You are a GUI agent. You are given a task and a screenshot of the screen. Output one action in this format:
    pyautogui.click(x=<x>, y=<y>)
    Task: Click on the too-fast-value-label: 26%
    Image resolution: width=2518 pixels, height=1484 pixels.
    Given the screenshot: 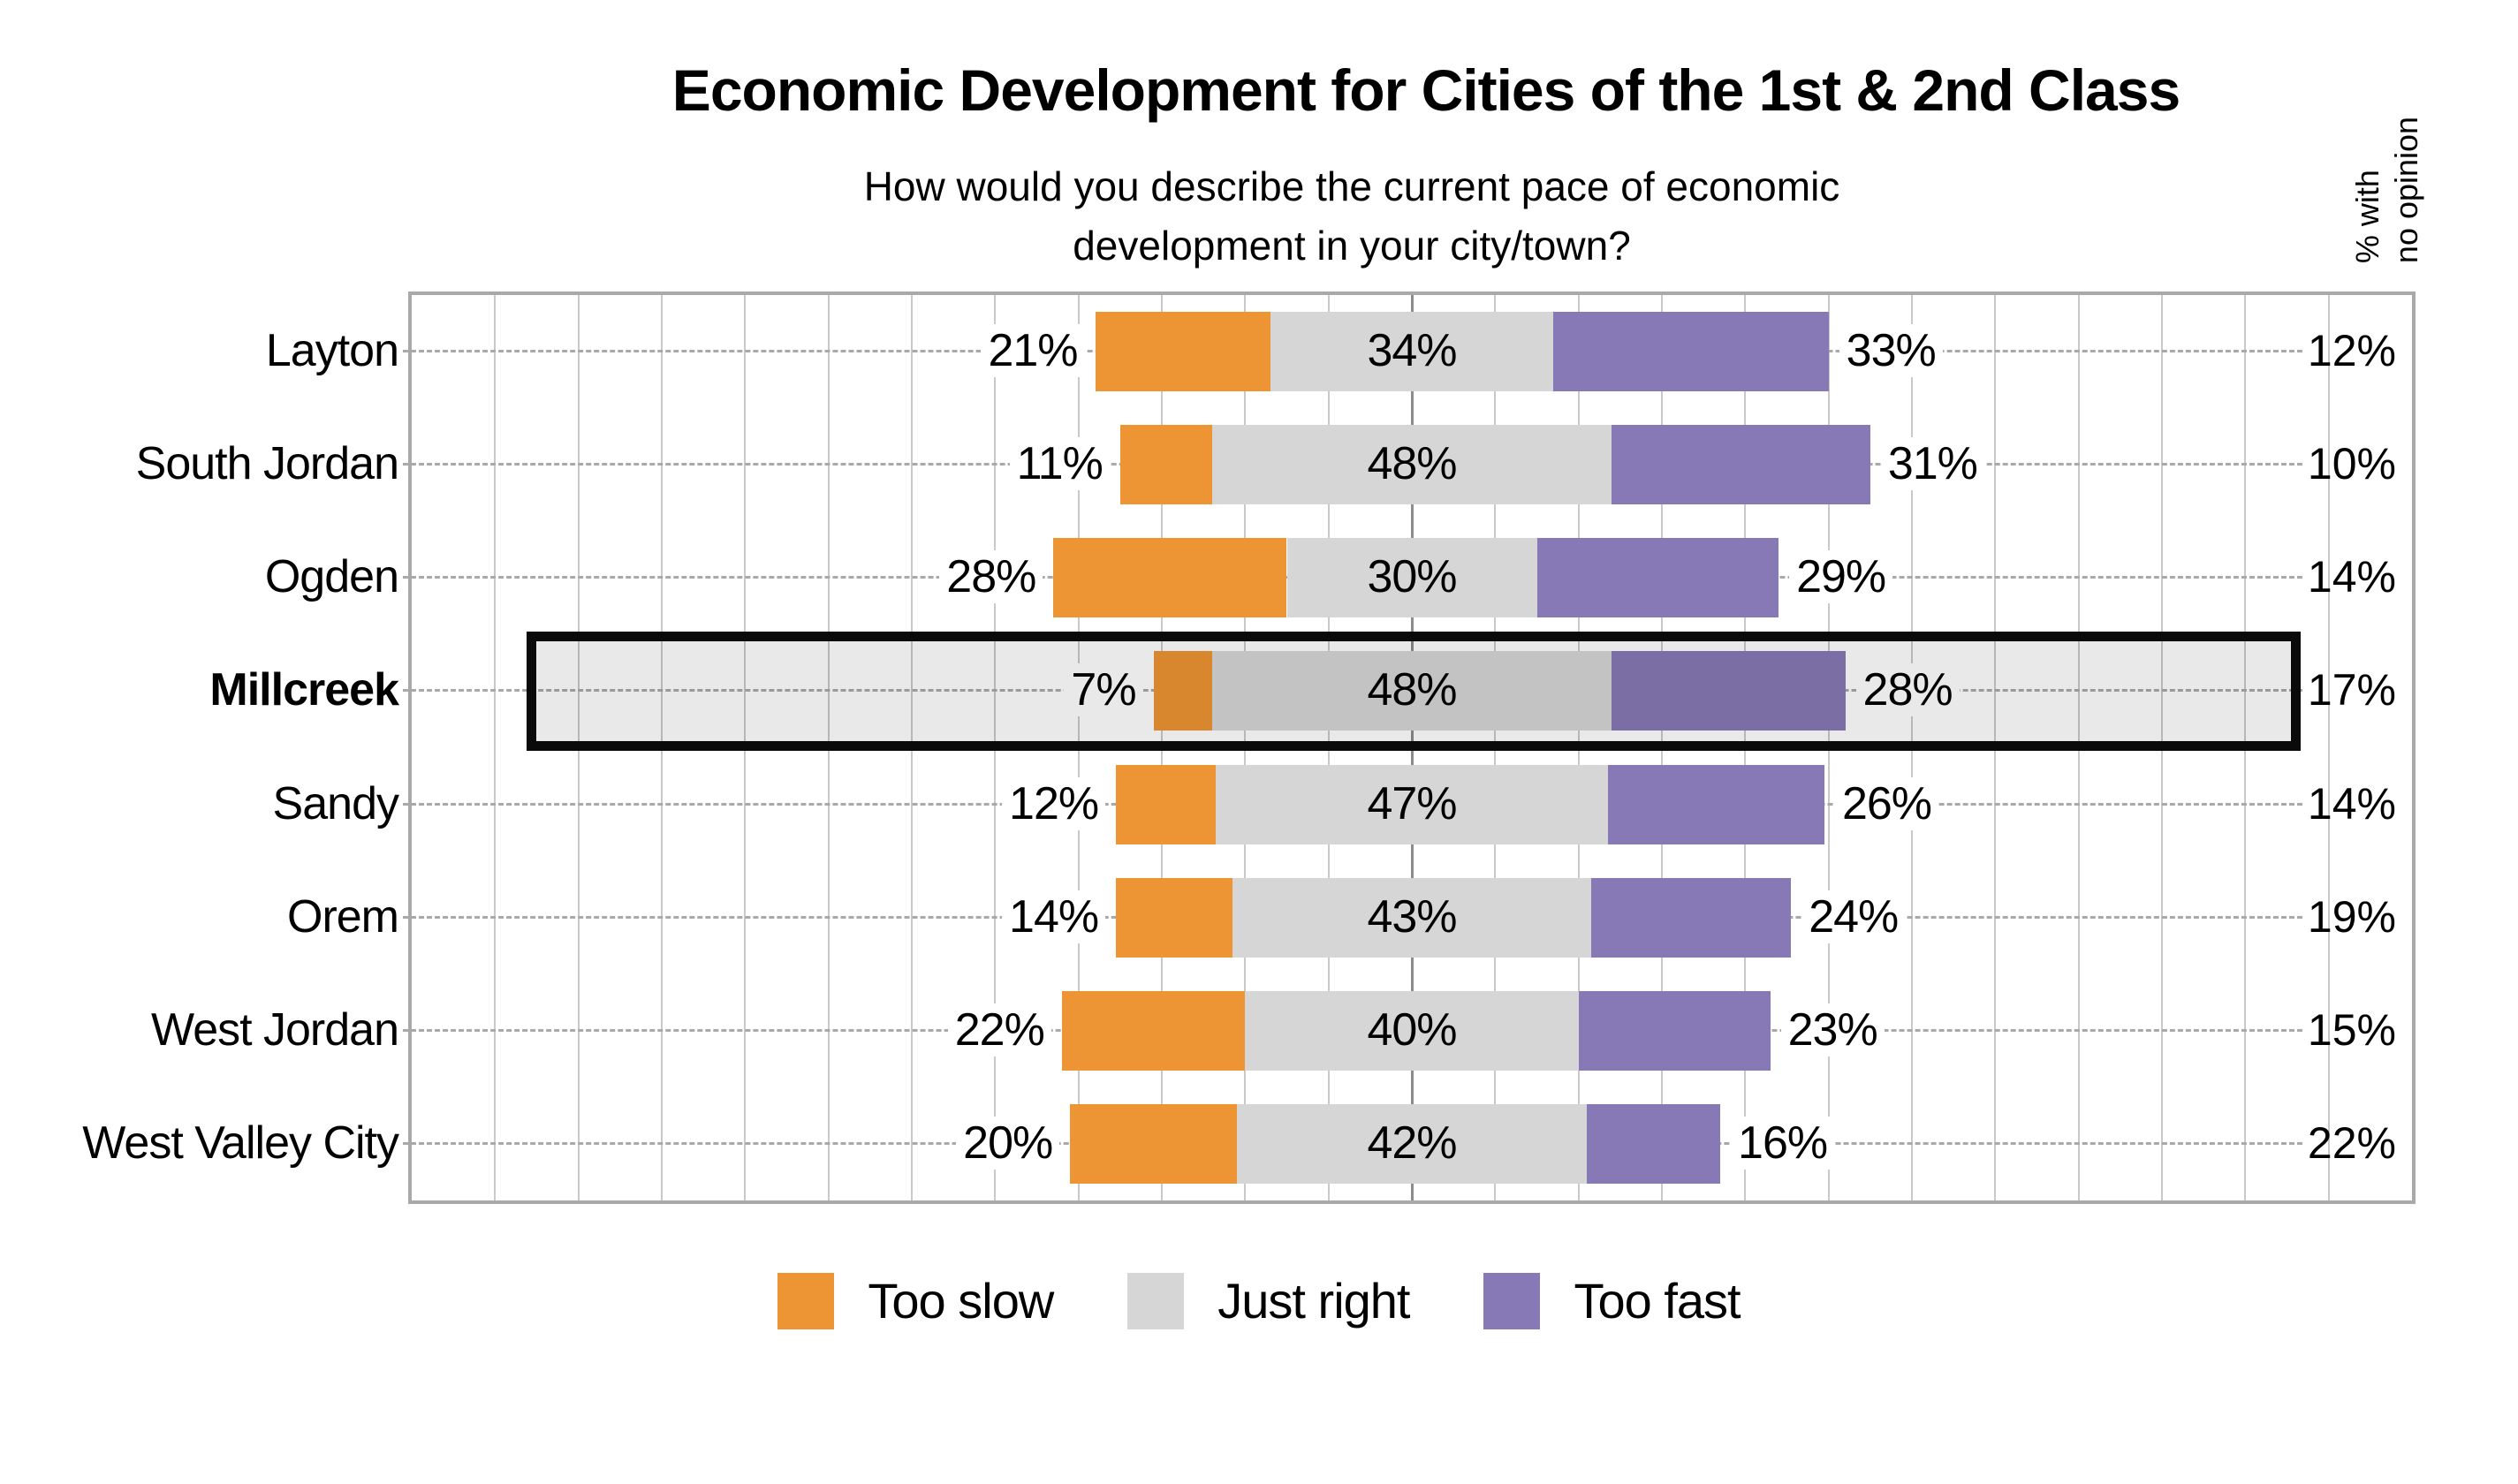 What is the action you would take?
    pyautogui.click(x=1886, y=803)
    